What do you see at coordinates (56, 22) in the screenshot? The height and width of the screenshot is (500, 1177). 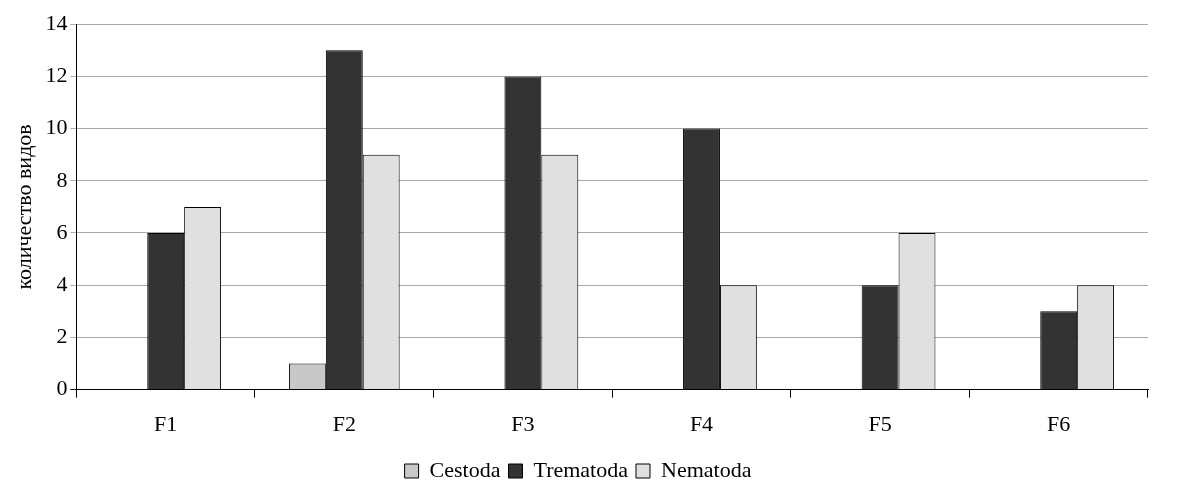 I see `y-tick-label: 14` at bounding box center [56, 22].